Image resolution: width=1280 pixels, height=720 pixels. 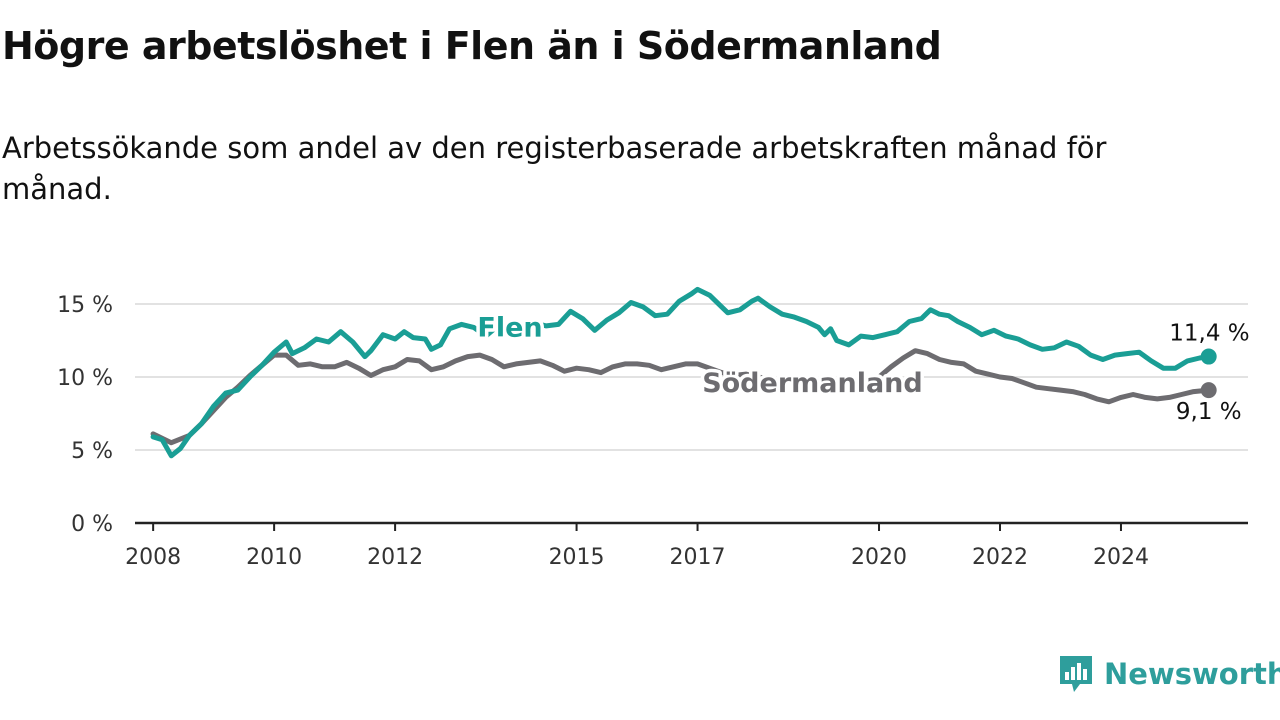 I want to click on x-tick-label: 2017, so click(x=698, y=557).